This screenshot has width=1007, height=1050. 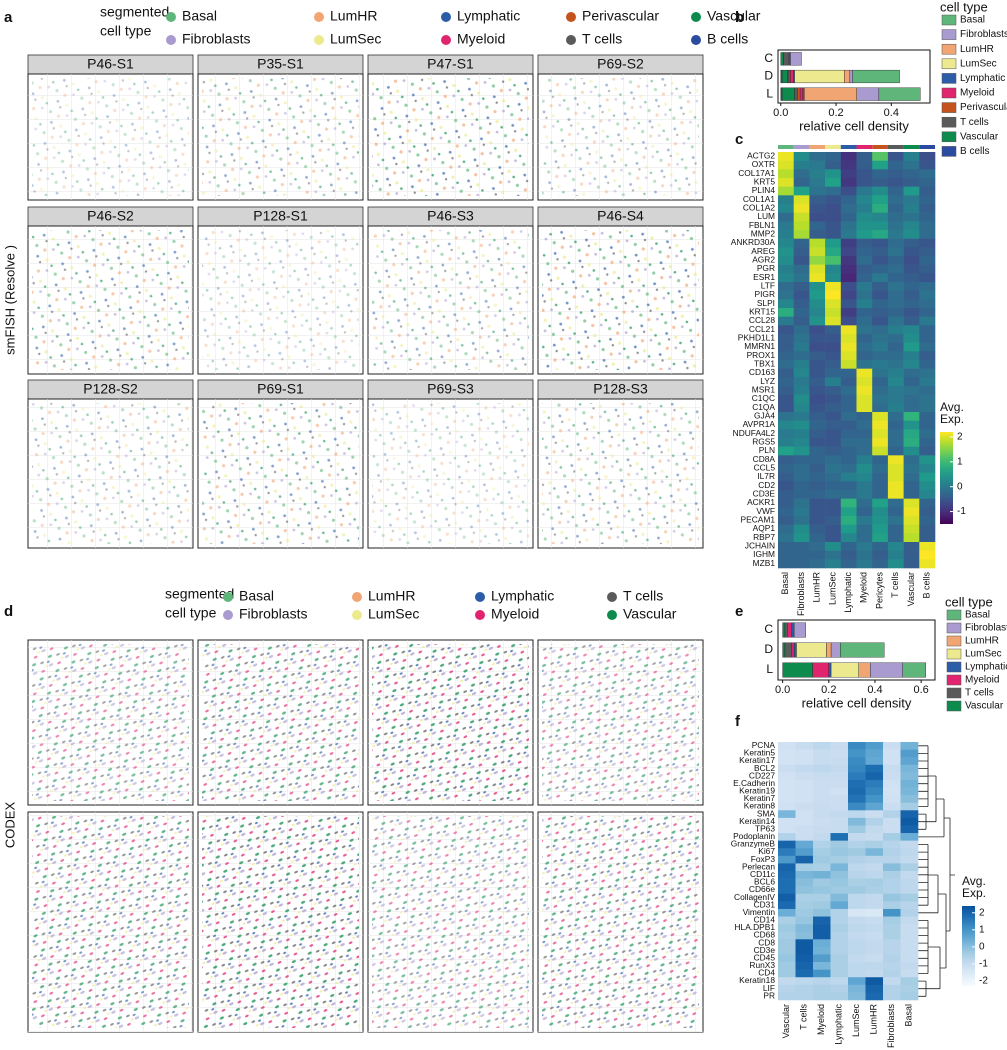 I want to click on panel-label: f, so click(x=738, y=721).